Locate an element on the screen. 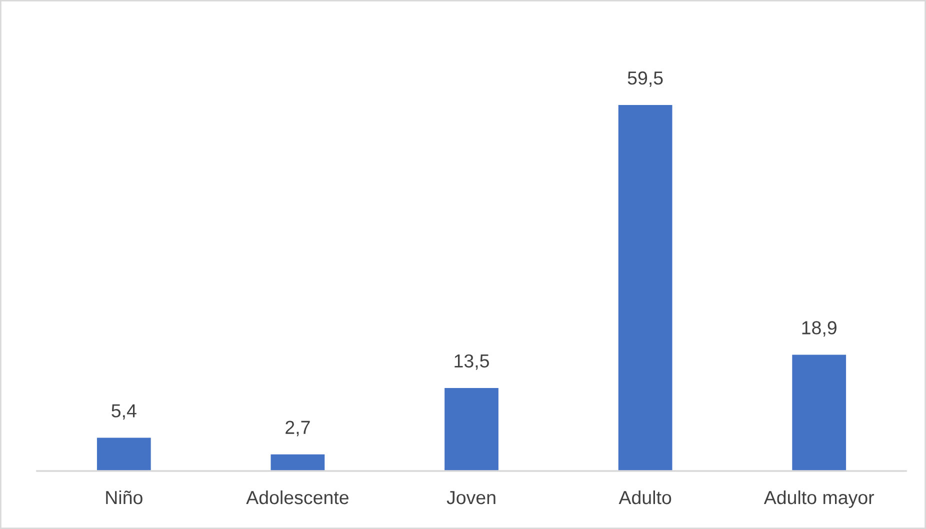 This screenshot has width=926, height=529. x-tick-label: Adulto mayor is located at coordinates (819, 499).